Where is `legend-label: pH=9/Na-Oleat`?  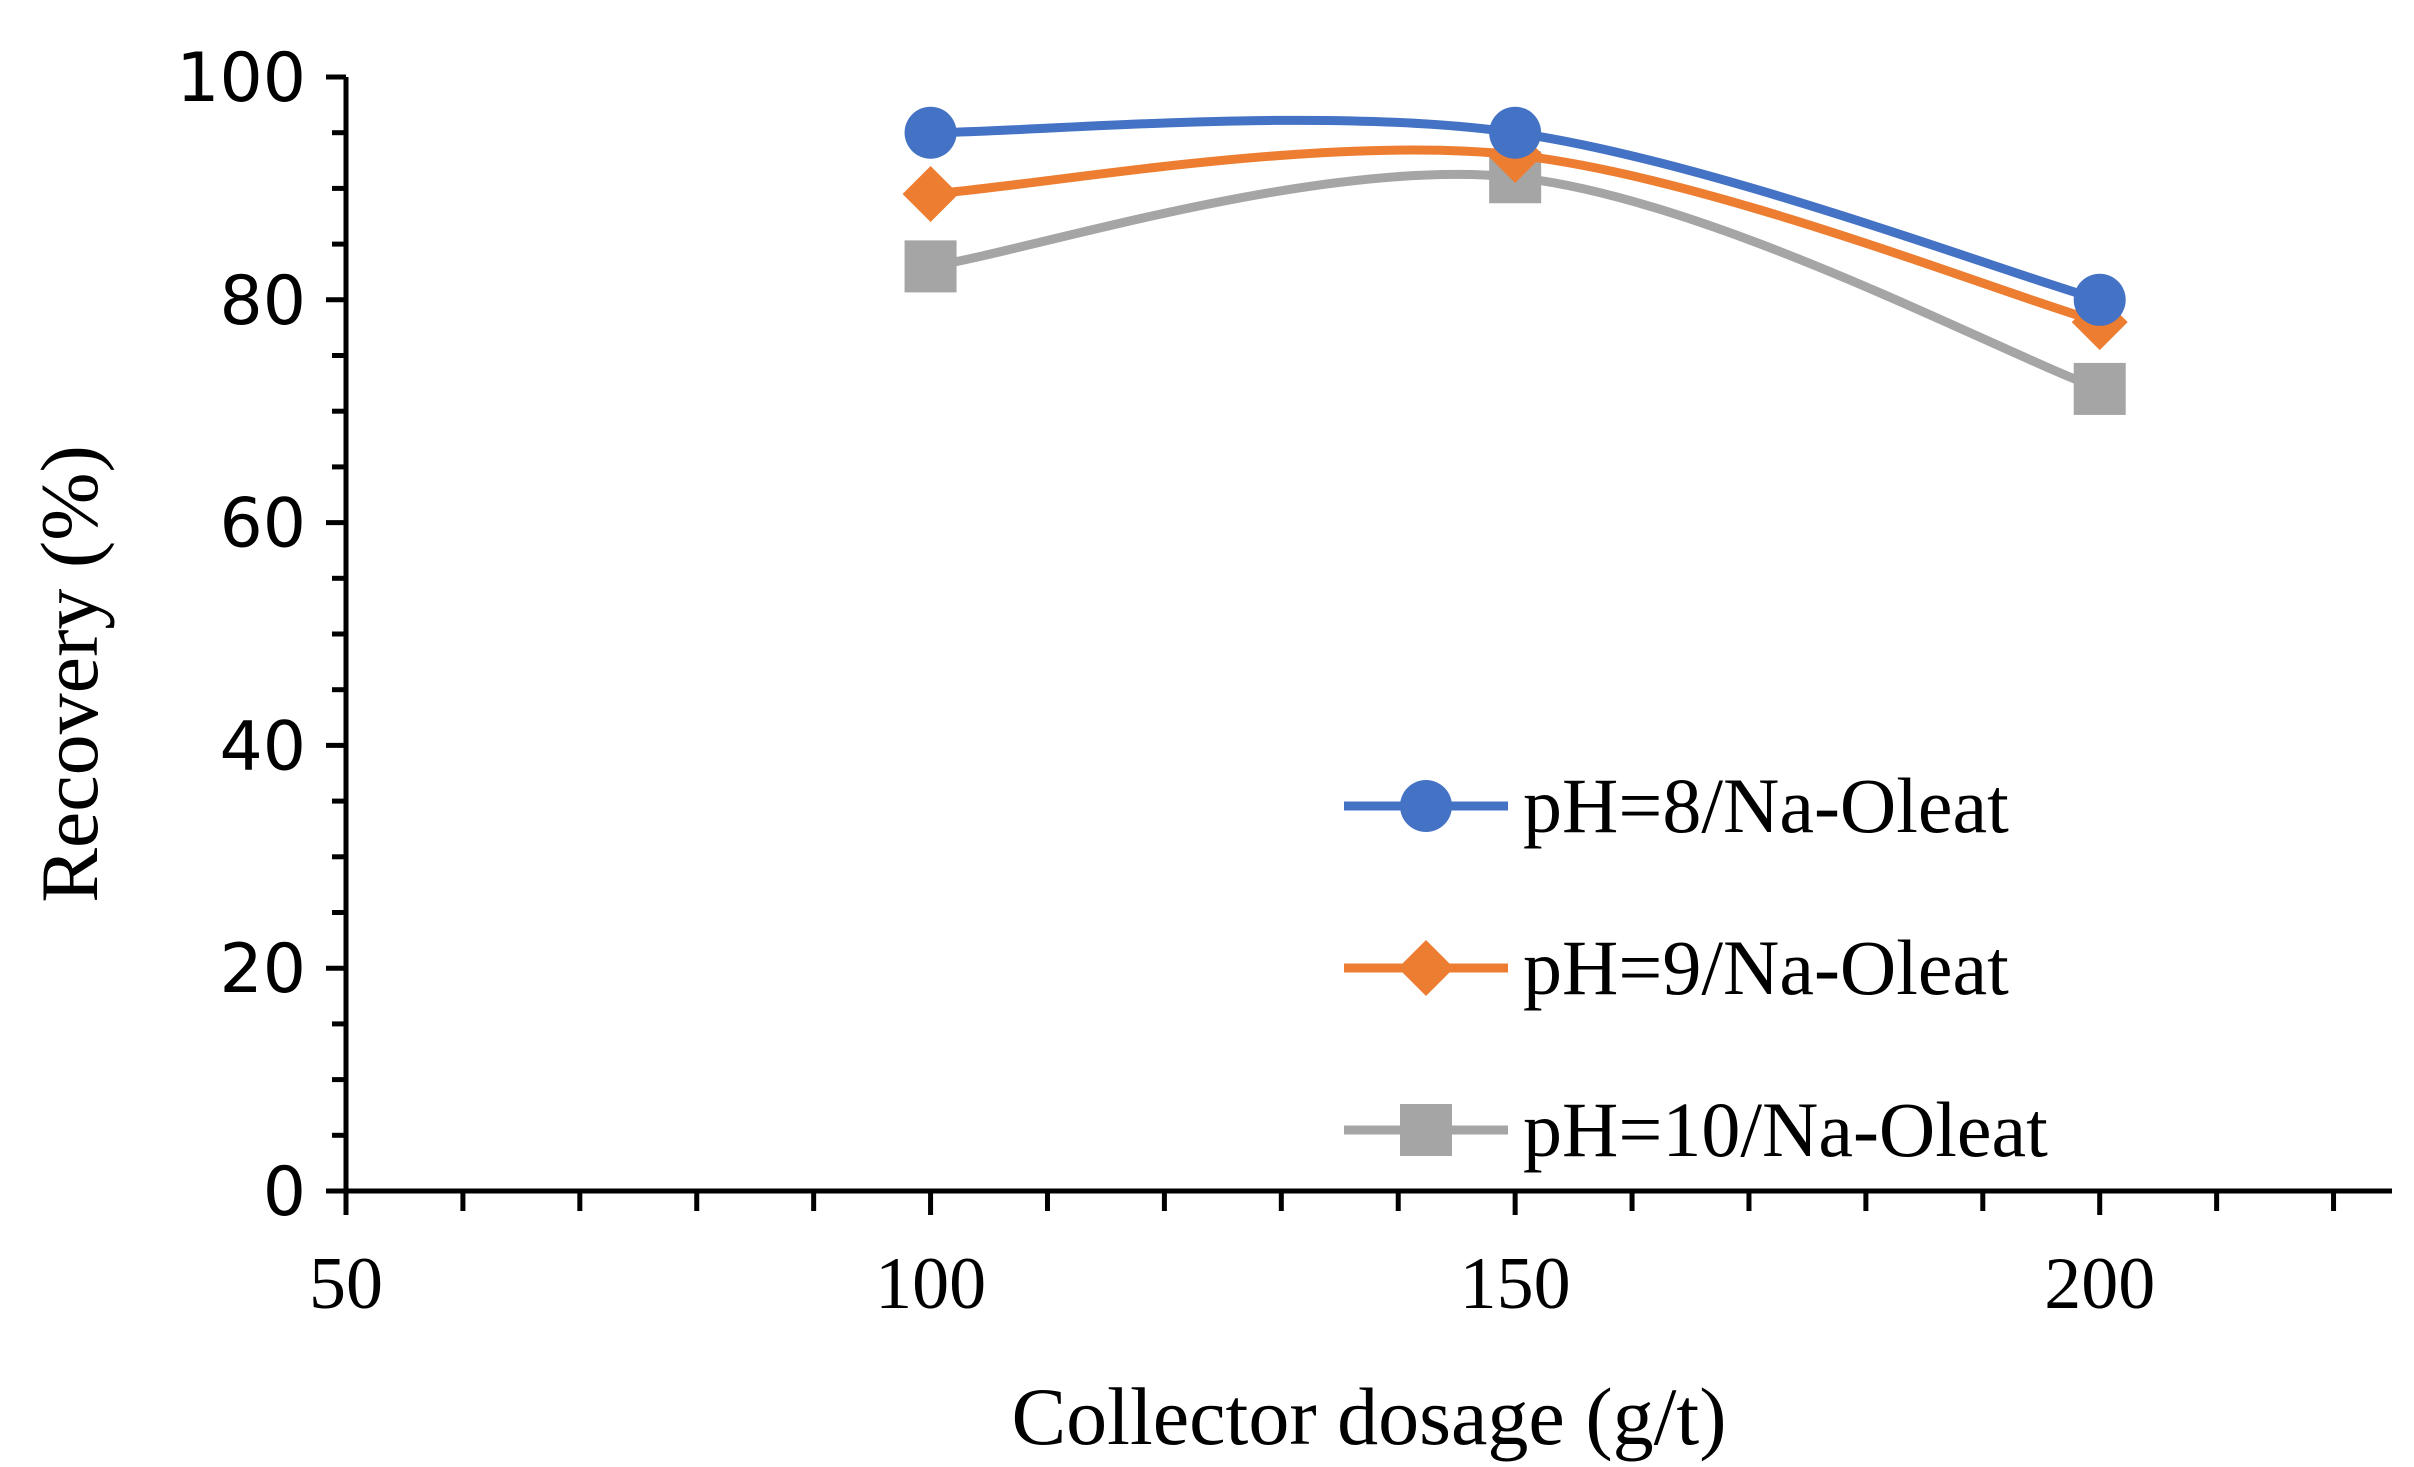
legend-label: pH=9/Na-Oleat is located at coordinates (1766, 967).